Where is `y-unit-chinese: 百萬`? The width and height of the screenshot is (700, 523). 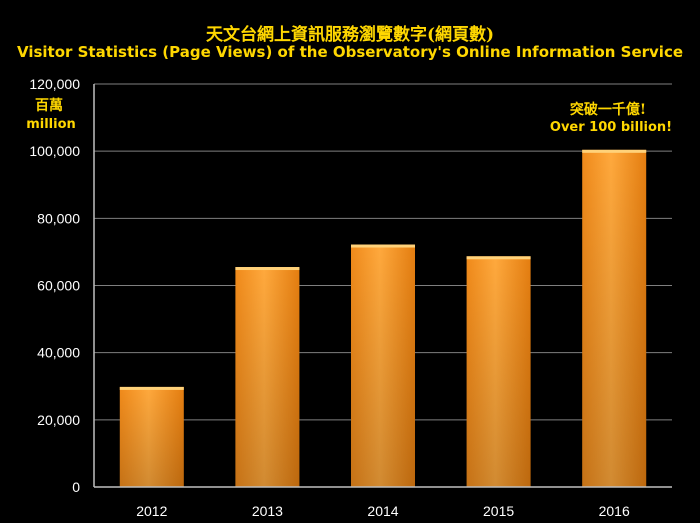 y-unit-chinese: 百萬 is located at coordinates (49, 106).